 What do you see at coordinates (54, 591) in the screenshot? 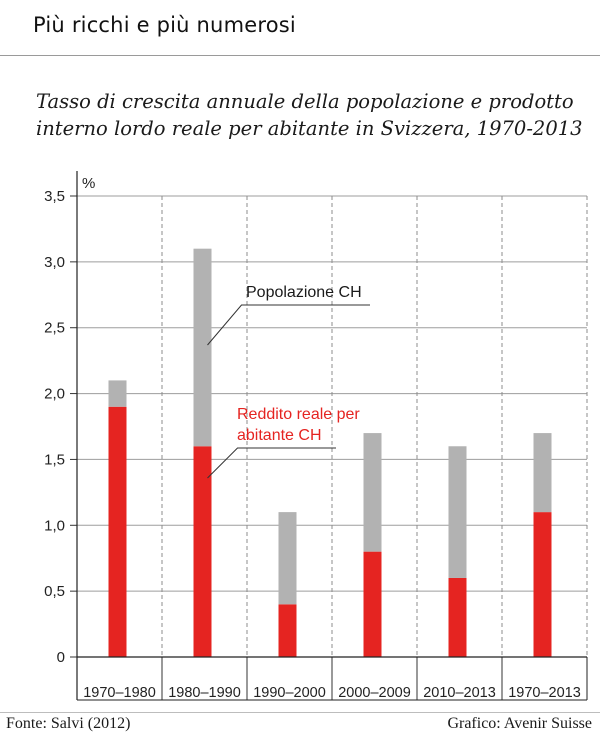
I see `y-tick-label: 0,5` at bounding box center [54, 591].